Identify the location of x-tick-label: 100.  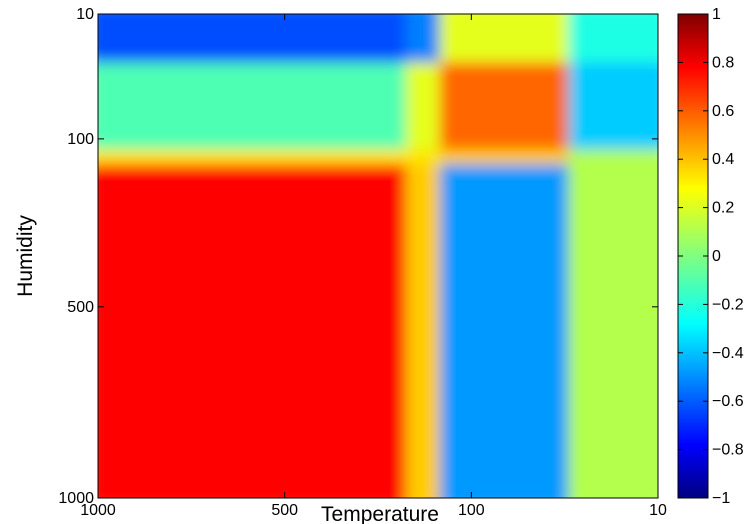
(471, 510).